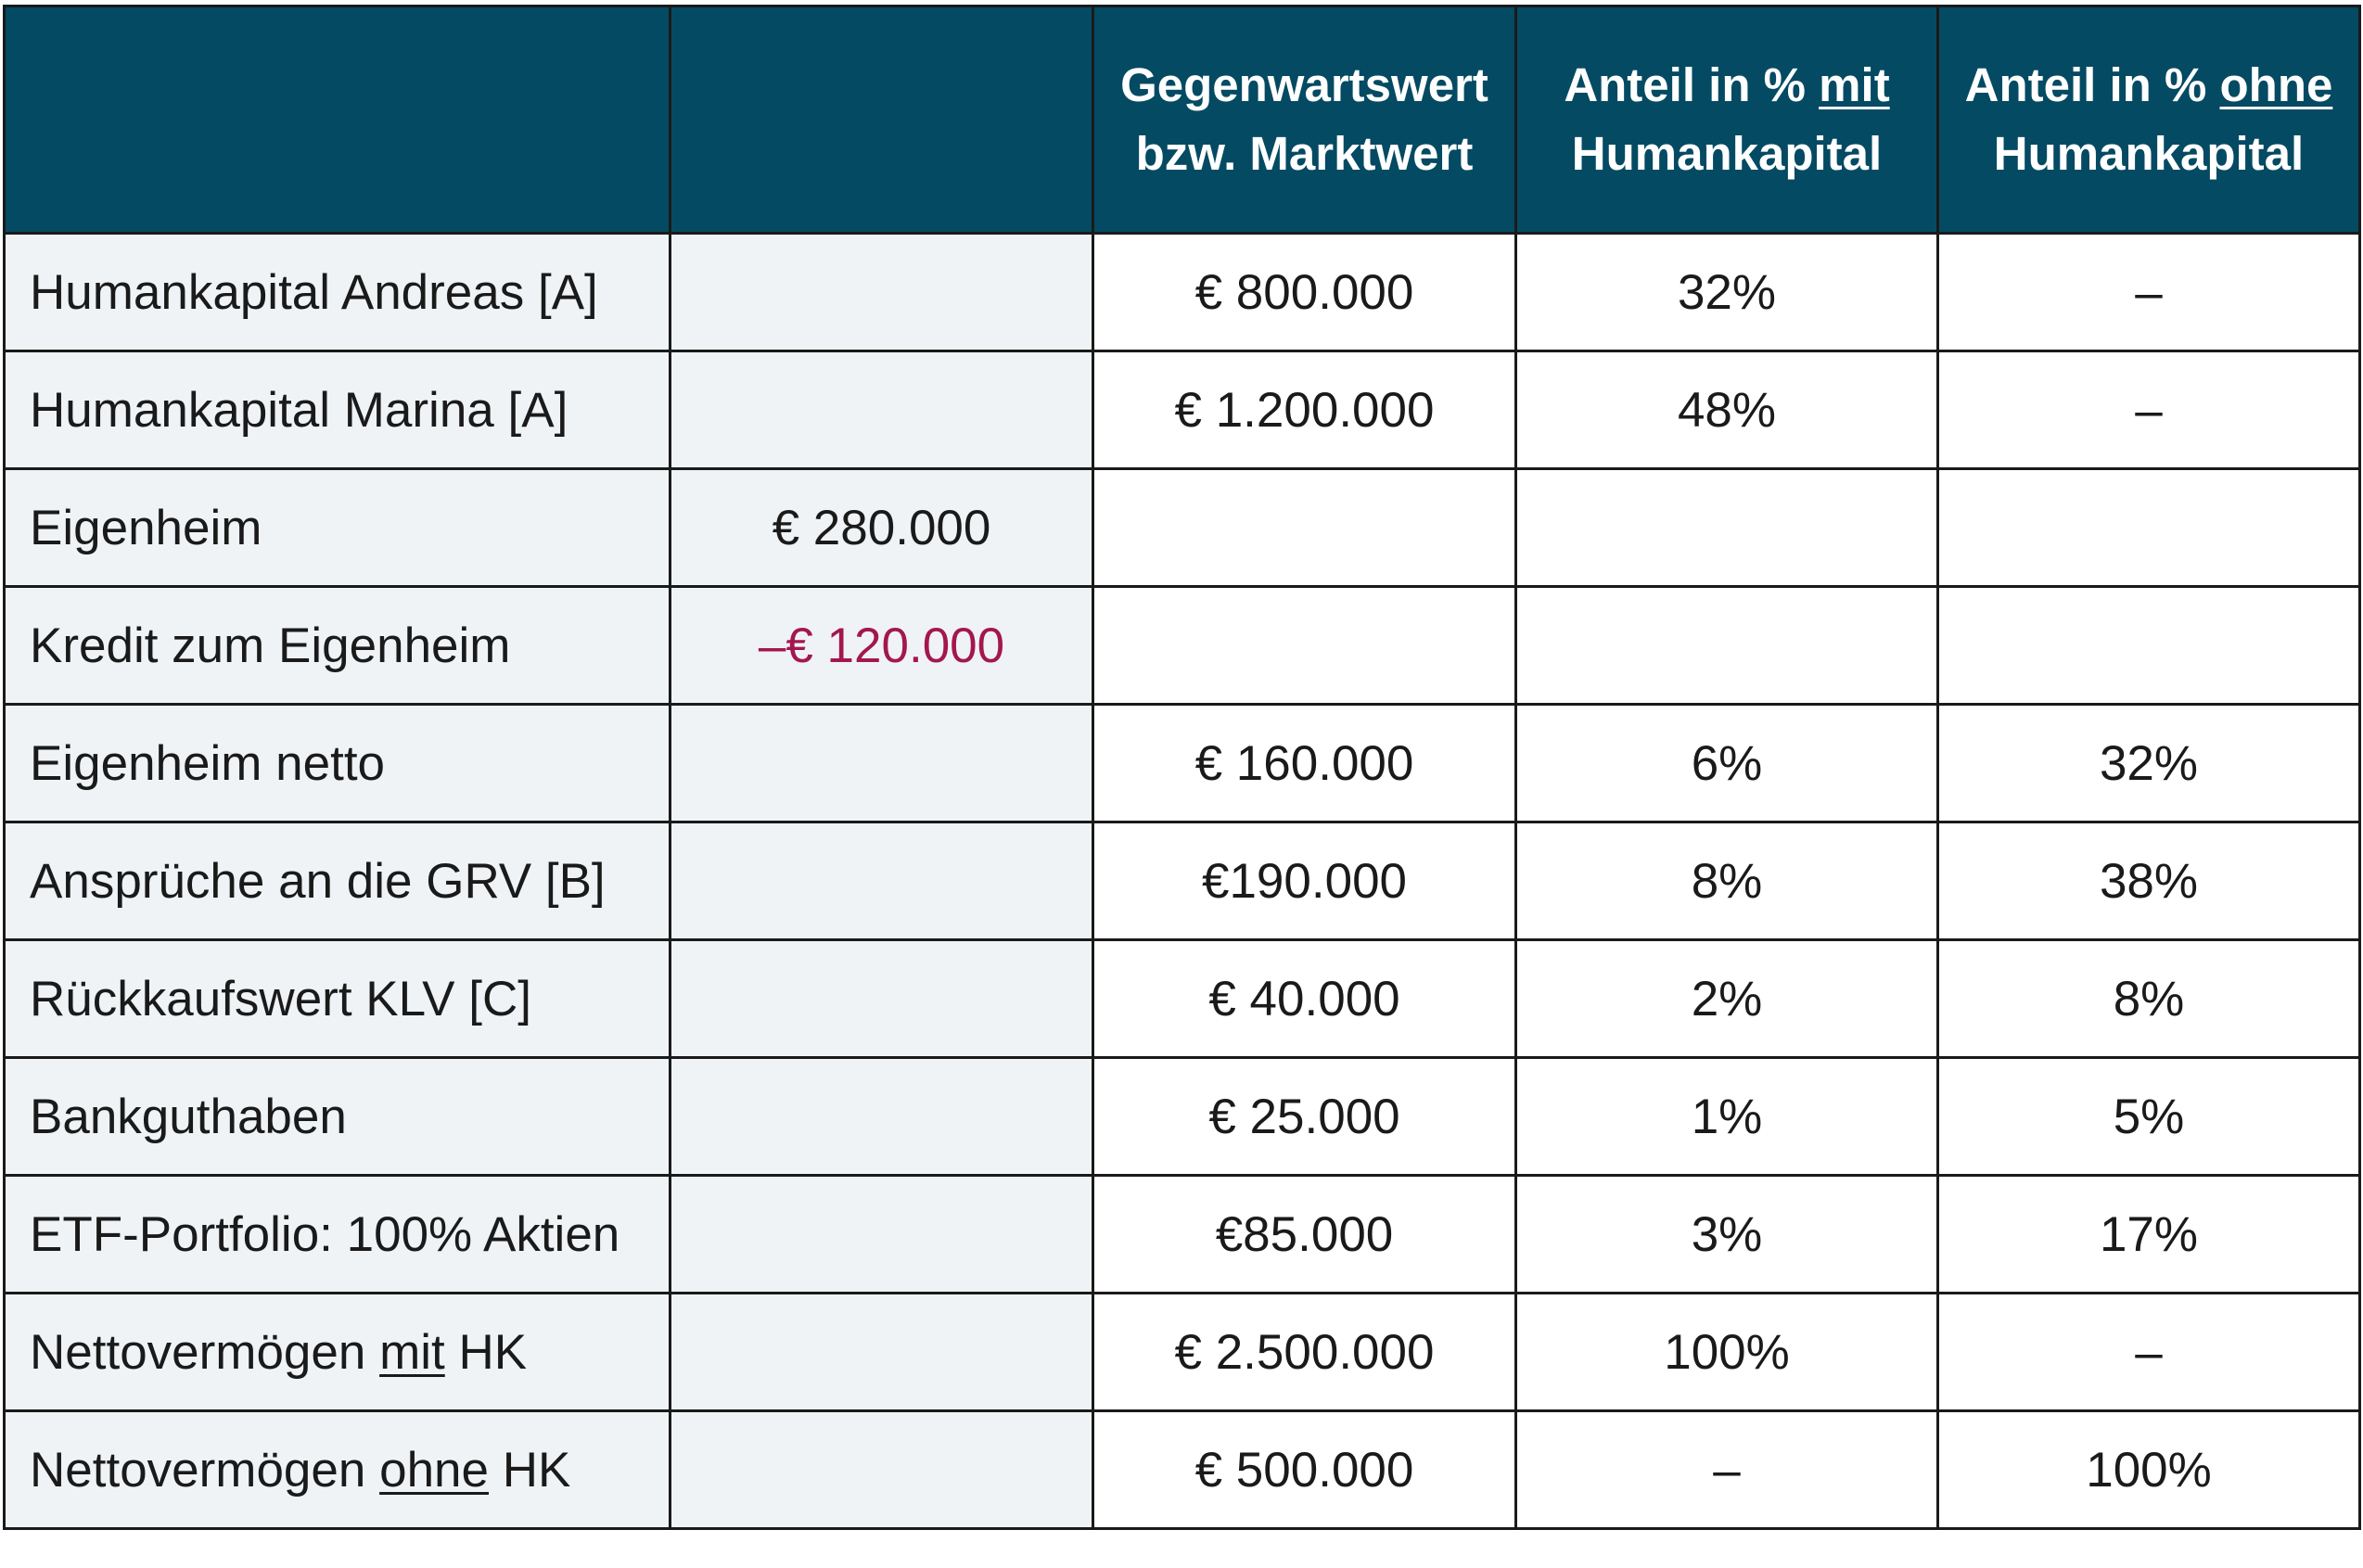 The image size is (2363, 1568). Describe the element at coordinates (1727, 410) in the screenshot. I see `row-share-with-hk: 48%` at that location.